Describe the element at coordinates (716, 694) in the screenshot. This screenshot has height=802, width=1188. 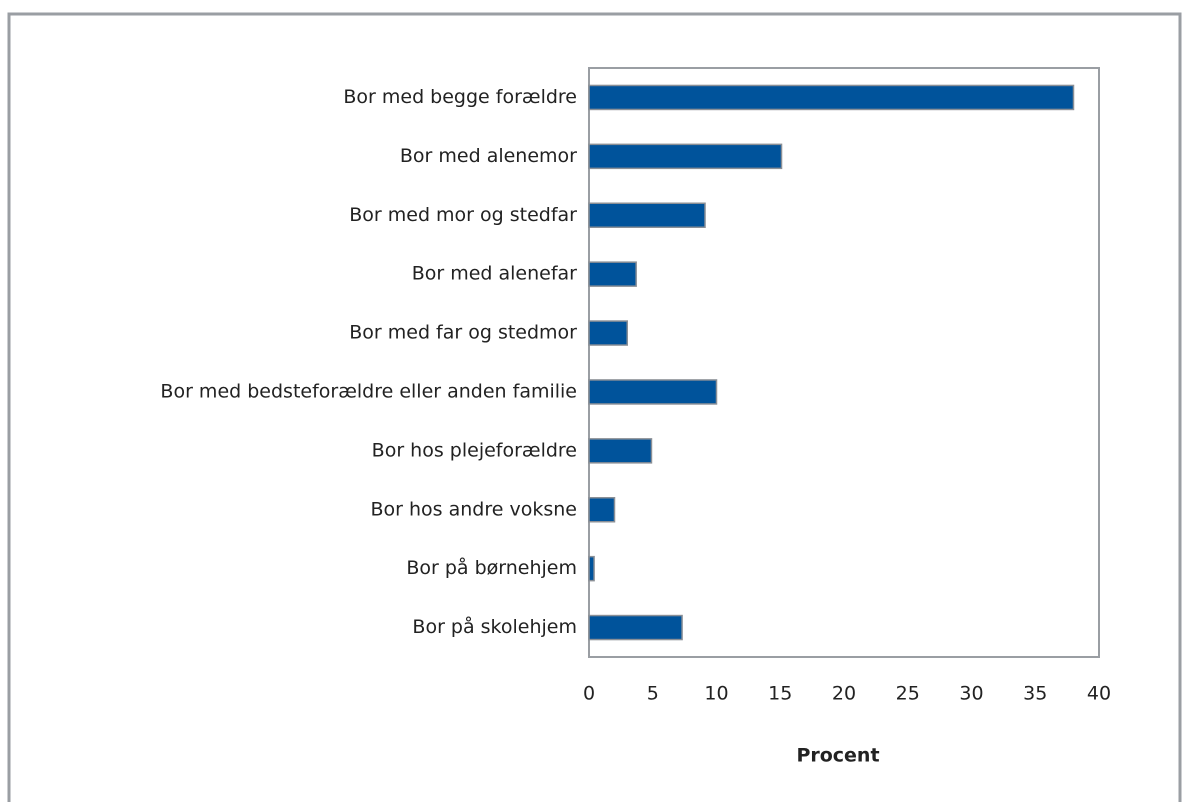
I see `x-tick-label: 10` at that location.